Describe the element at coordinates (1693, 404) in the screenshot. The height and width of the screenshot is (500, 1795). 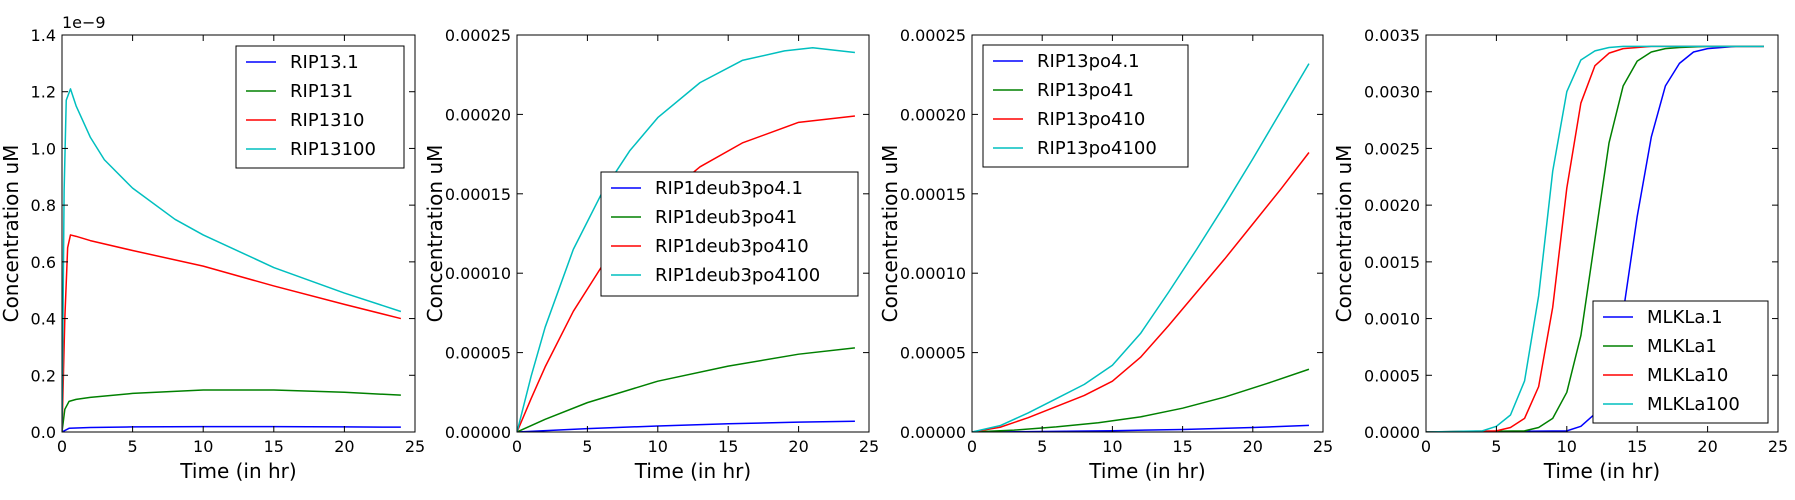
I see `legend-entry-label: MLKLa100` at that location.